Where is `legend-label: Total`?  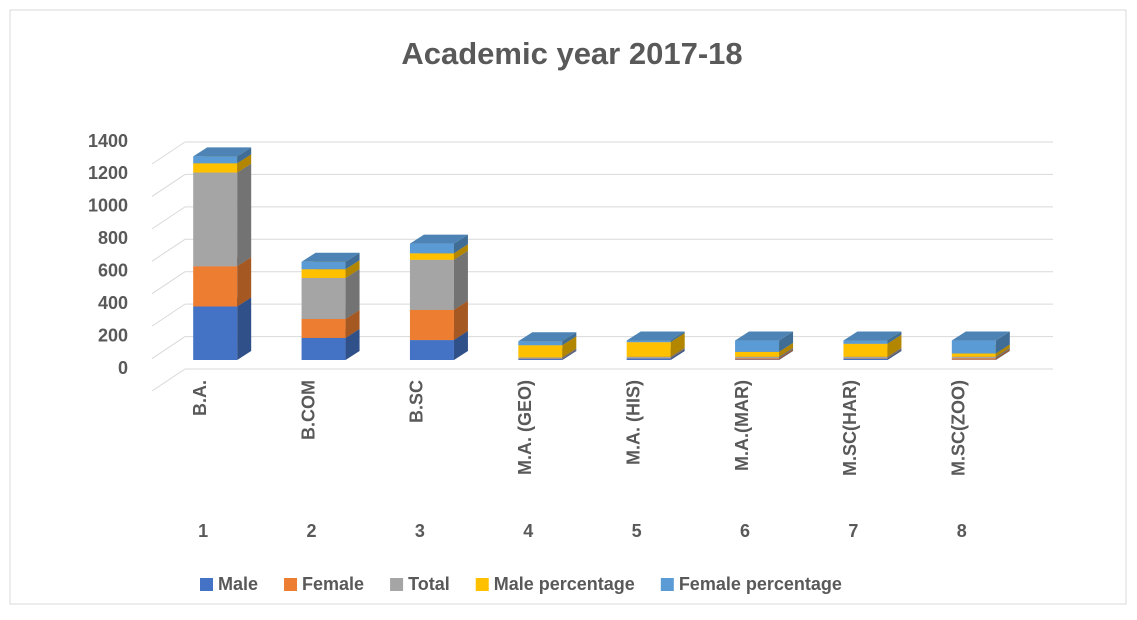
legend-label: Total is located at coordinates (429, 584).